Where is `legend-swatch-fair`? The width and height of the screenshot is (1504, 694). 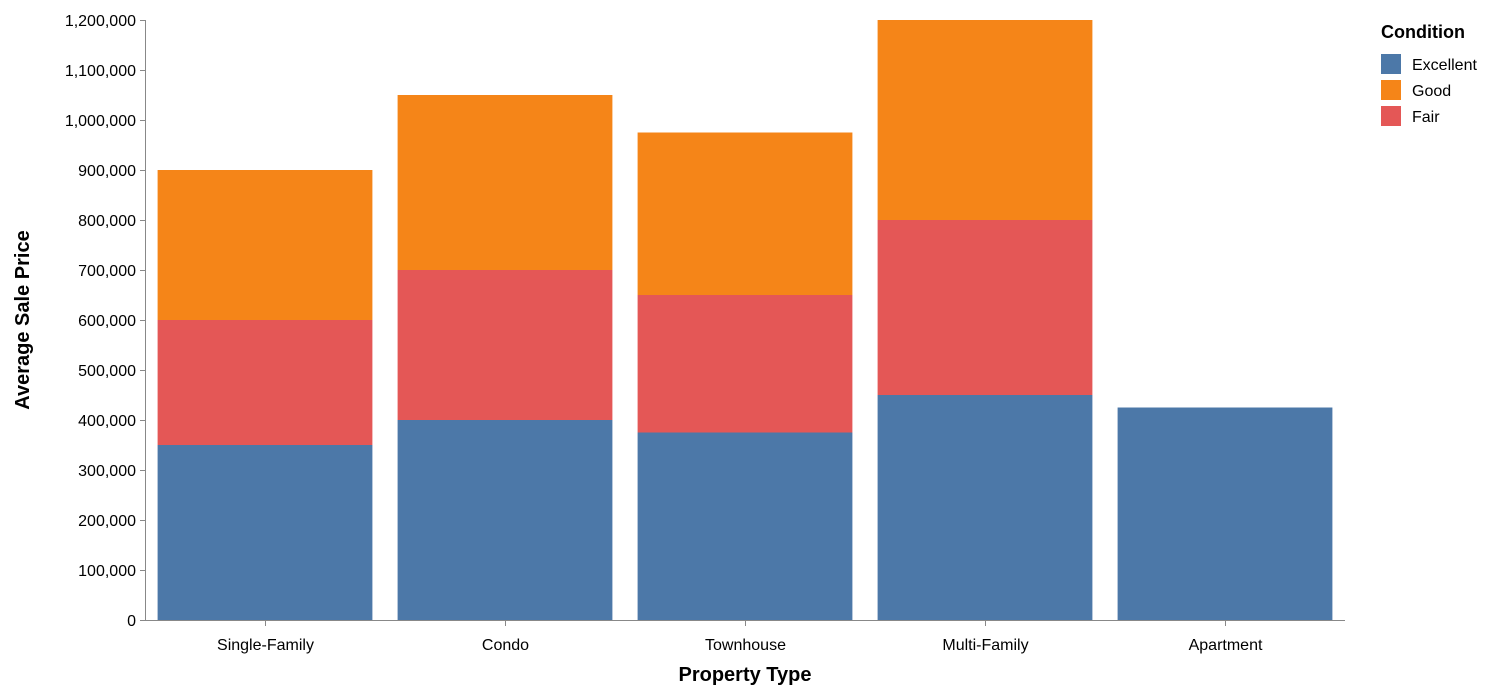
legend-swatch-fair is located at coordinates (1391, 116).